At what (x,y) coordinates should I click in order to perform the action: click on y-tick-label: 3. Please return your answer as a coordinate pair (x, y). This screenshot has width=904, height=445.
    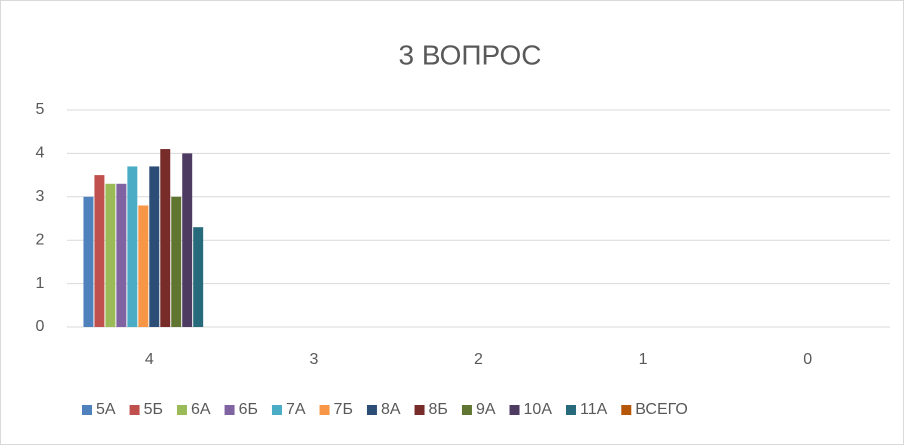
    Looking at the image, I should click on (40, 196).